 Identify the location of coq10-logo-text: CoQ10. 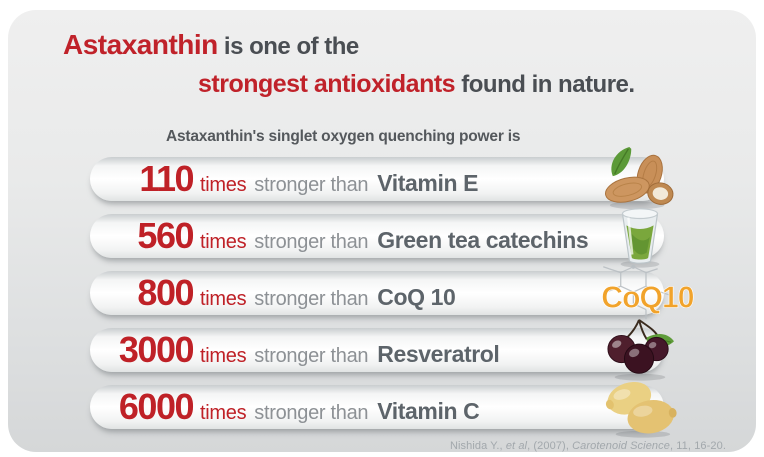
(647, 298).